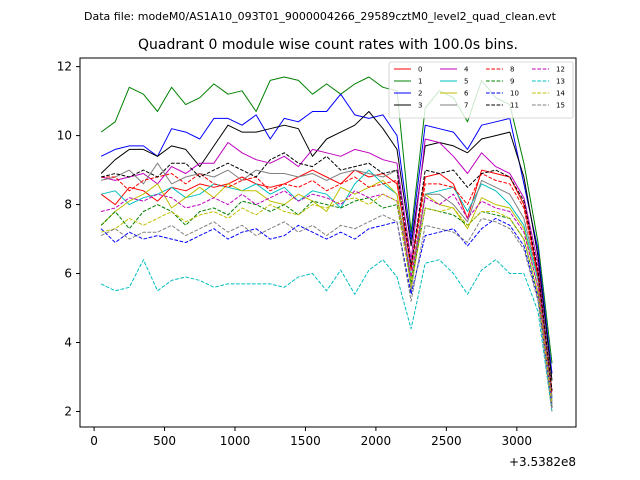  I want to click on x-tick-label: 500, so click(164, 441).